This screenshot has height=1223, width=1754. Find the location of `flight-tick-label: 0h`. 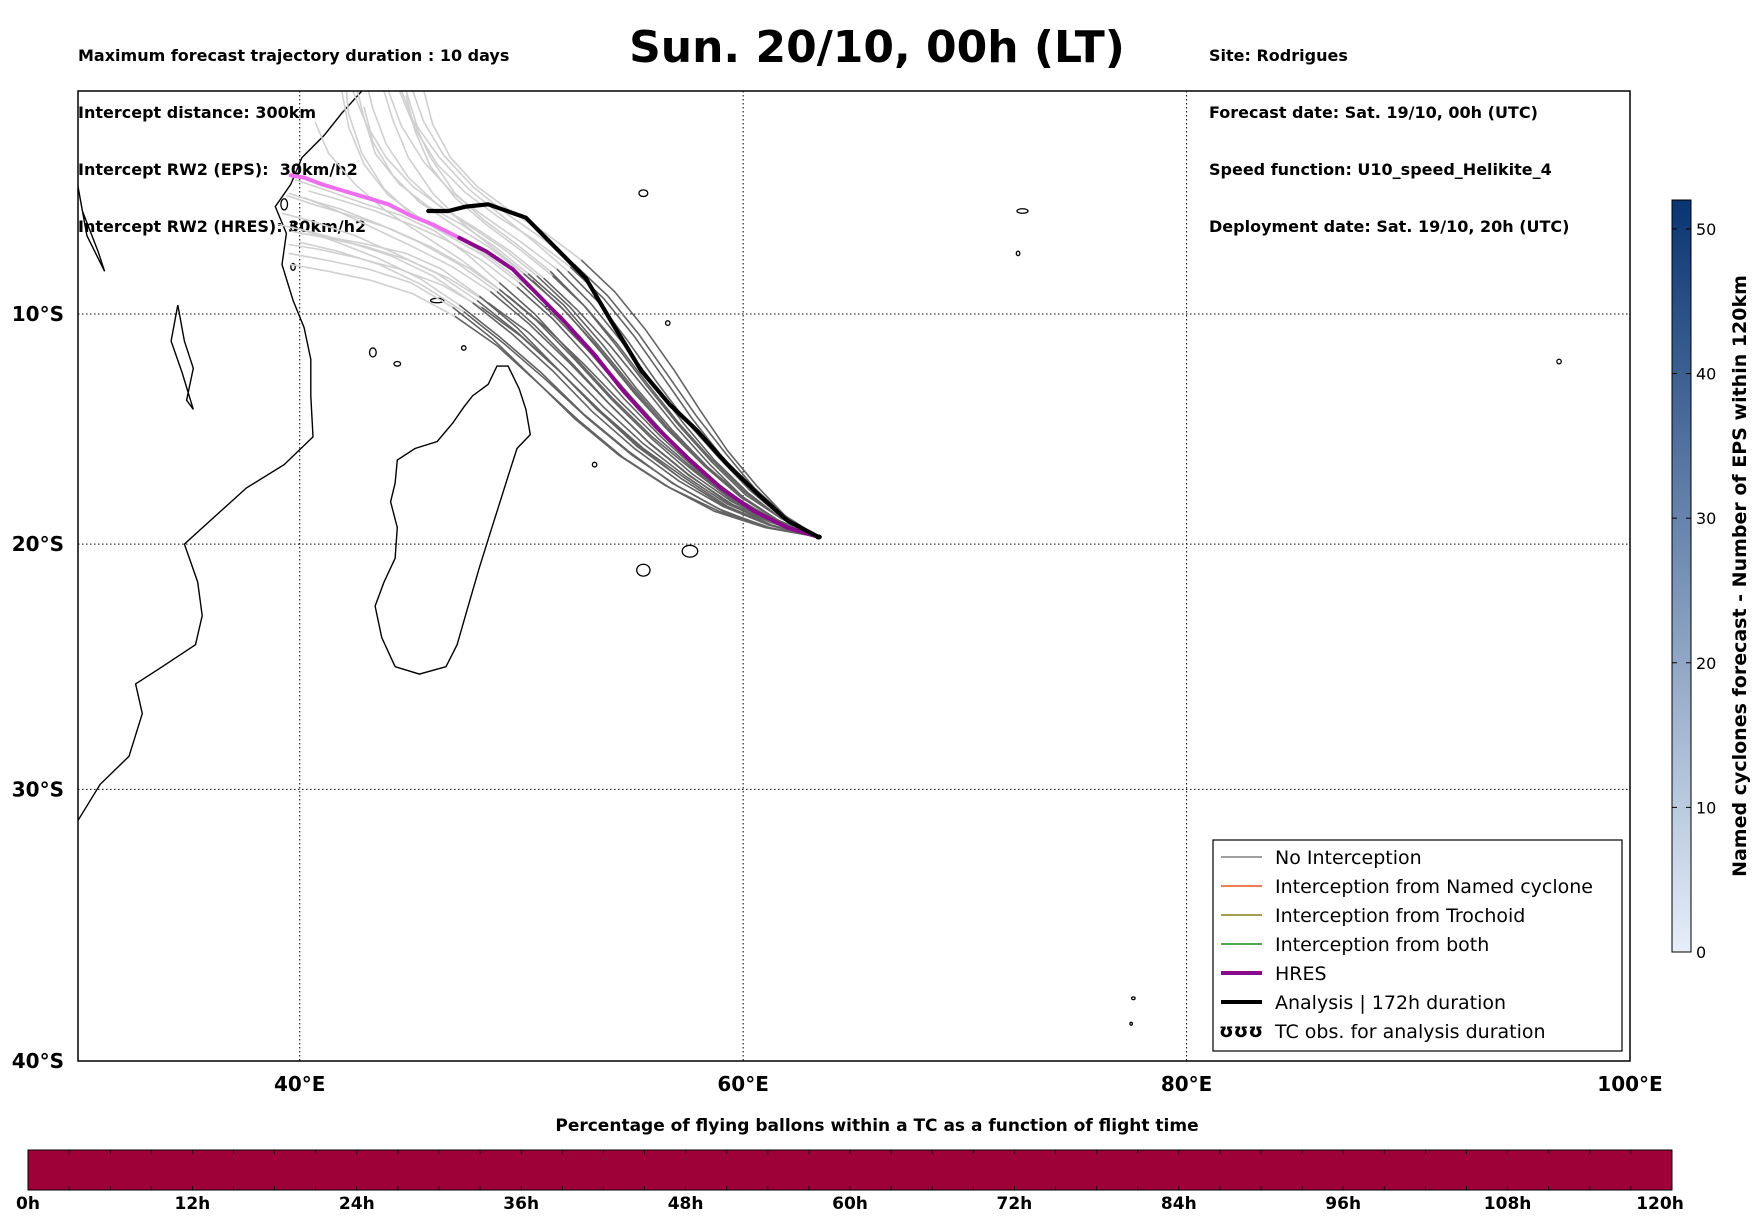

flight-tick-label: 0h is located at coordinates (28, 1204).